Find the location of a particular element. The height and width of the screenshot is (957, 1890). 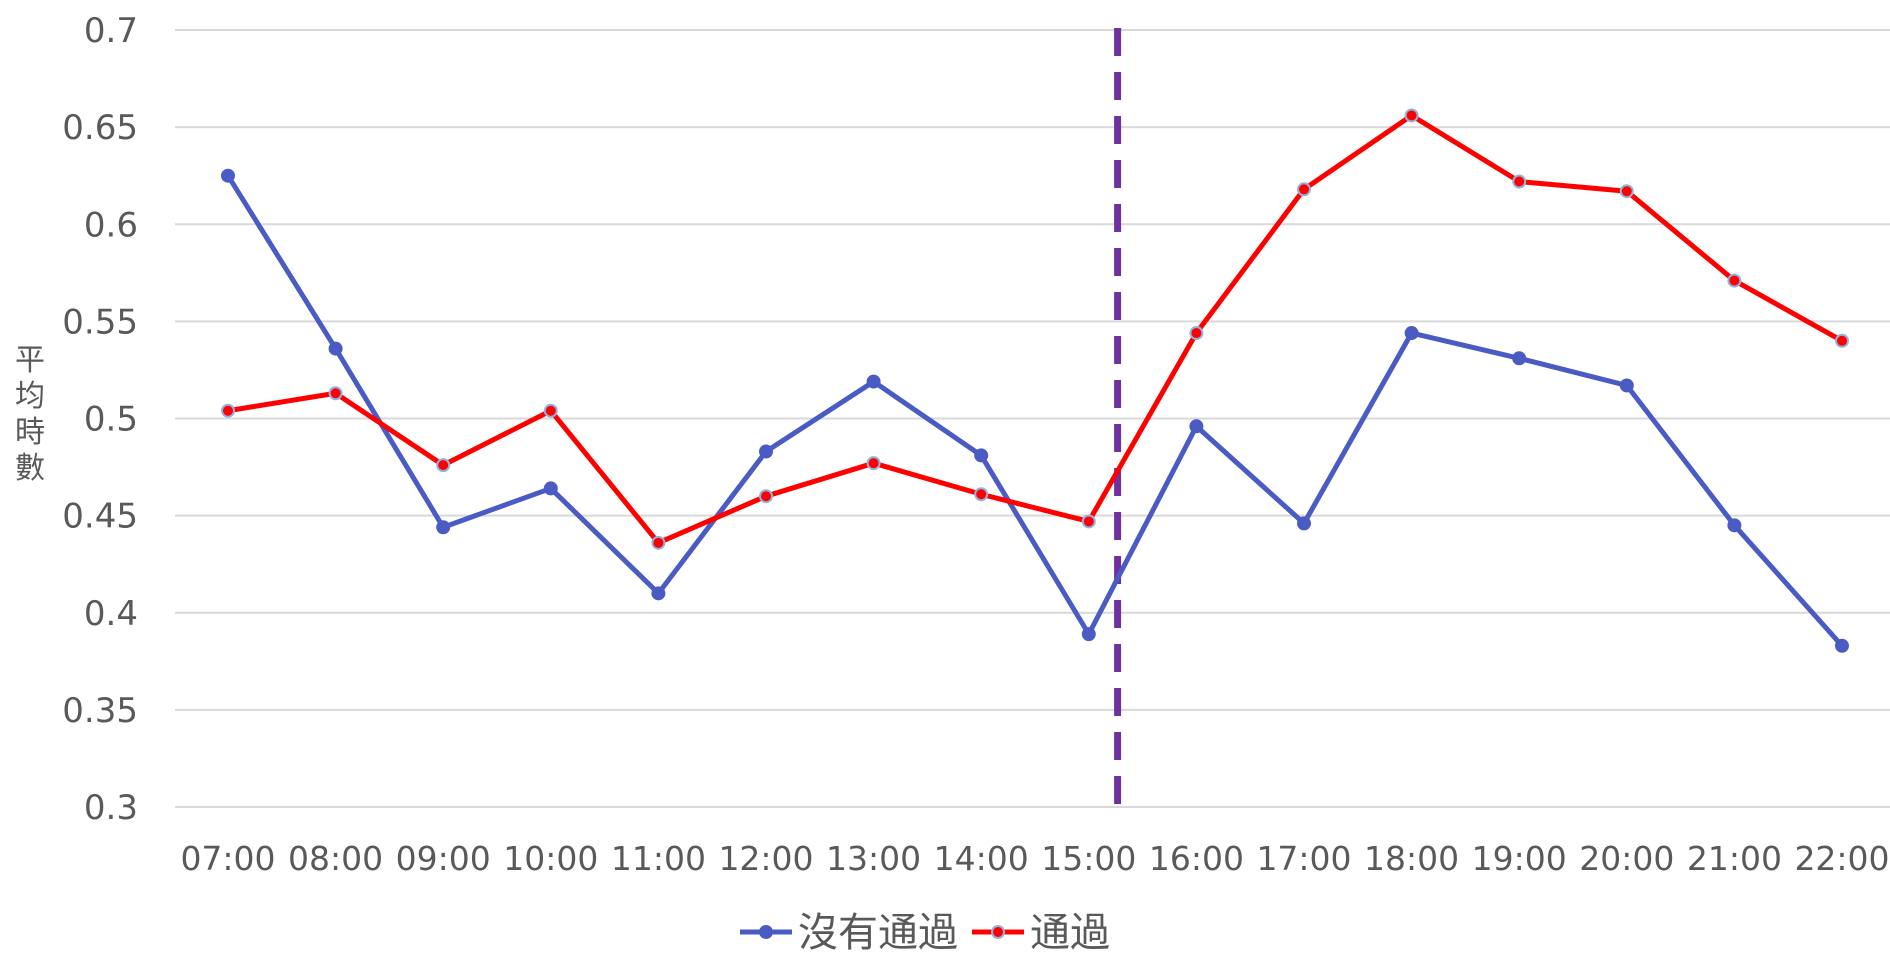

legend: 沒有通過 通過 is located at coordinates (925, 933).